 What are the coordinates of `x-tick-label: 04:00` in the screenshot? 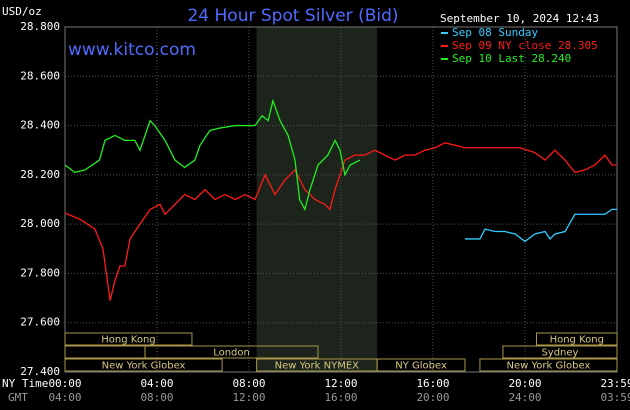 It's located at (156, 383).